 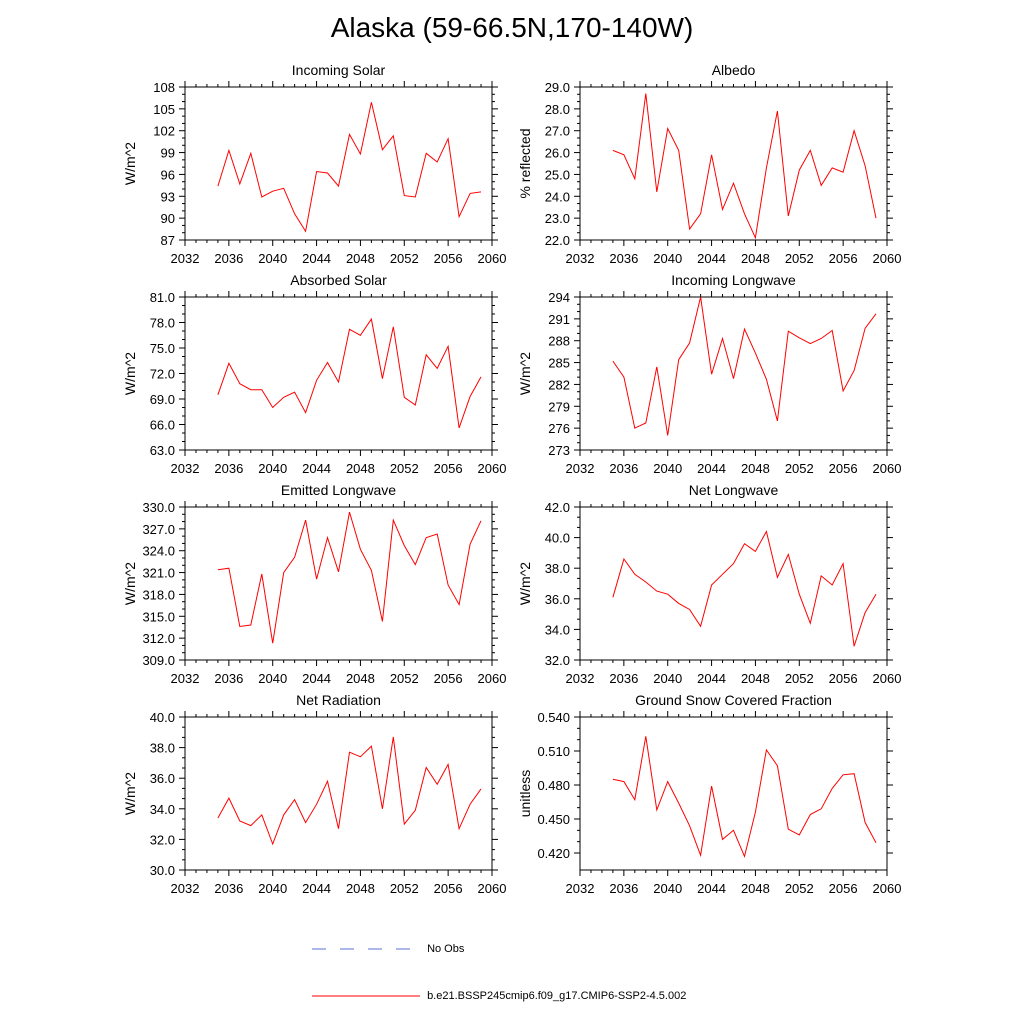 I want to click on y-tick-label: 102, so click(x=164, y=131).